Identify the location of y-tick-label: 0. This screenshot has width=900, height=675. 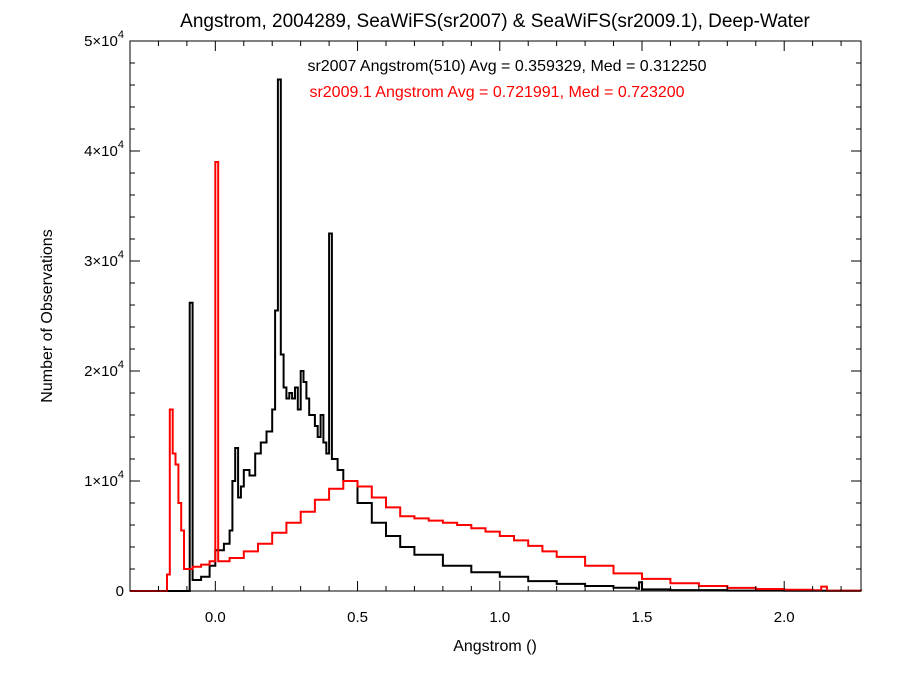
(120, 591).